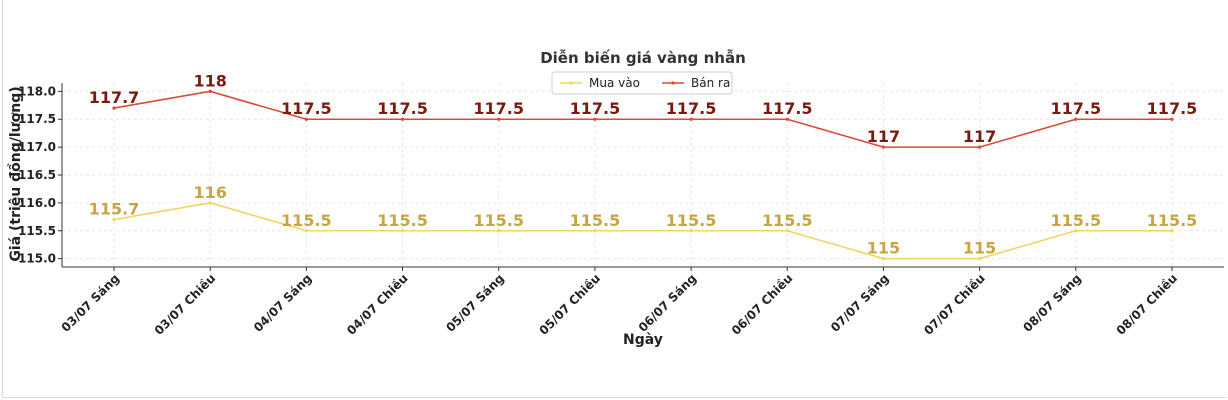 Image resolution: width=1228 pixels, height=400 pixels. What do you see at coordinates (569, 304) in the screenshot?
I see `x-tick-label: 05/07 Chiều` at bounding box center [569, 304].